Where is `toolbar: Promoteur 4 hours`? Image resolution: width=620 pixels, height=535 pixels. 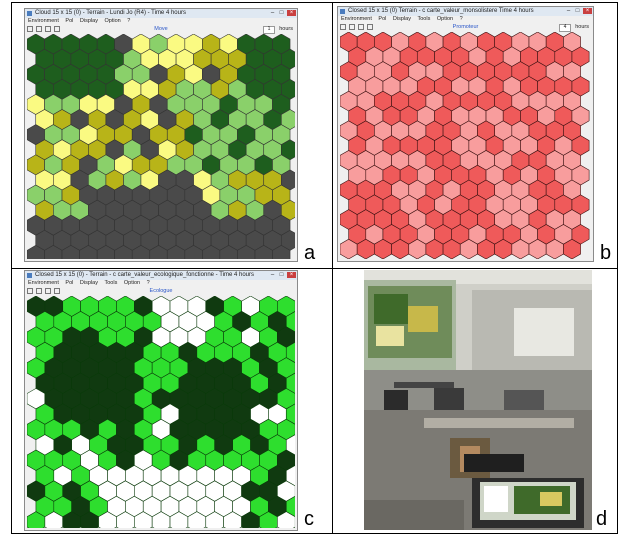 toolbar: Promoteur 4 hours is located at coordinates (465, 27).